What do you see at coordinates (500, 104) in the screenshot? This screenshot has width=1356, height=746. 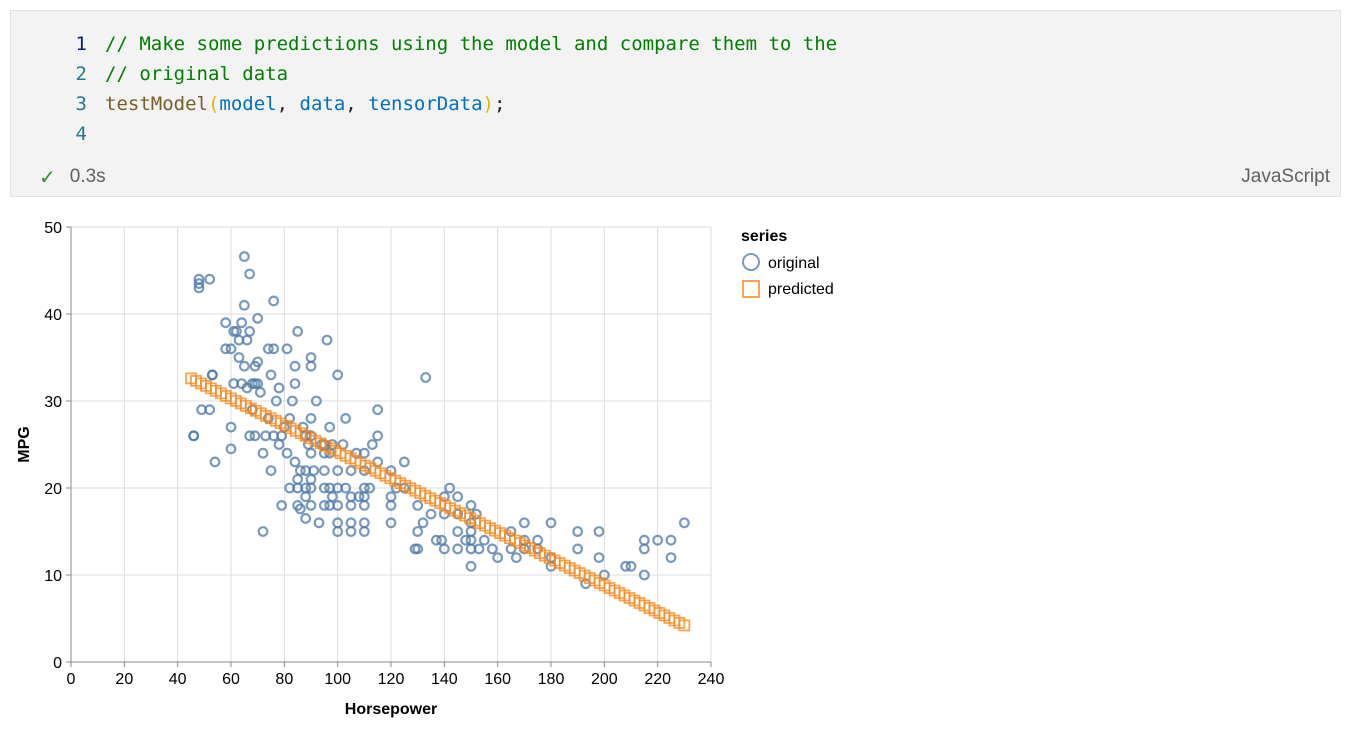 I see `code-token: ;` at bounding box center [500, 104].